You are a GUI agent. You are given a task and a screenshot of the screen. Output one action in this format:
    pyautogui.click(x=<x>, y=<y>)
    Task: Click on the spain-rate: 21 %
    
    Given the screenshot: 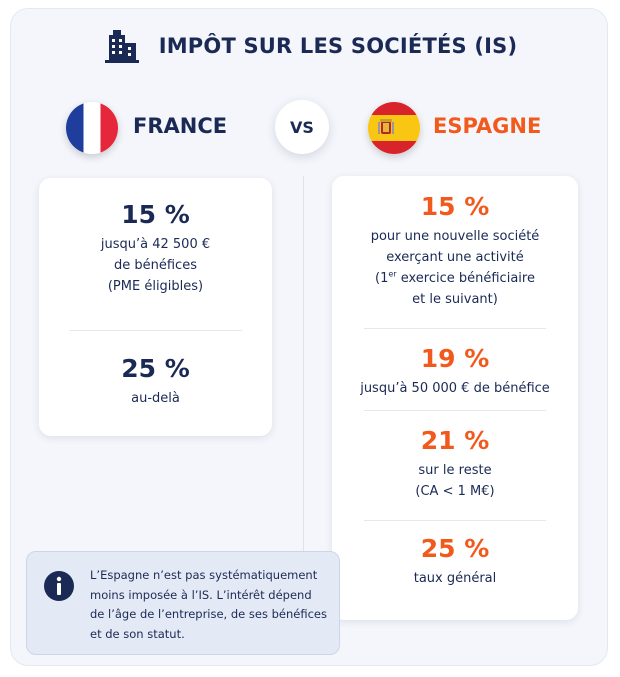 What is the action you would take?
    pyautogui.click(x=455, y=440)
    